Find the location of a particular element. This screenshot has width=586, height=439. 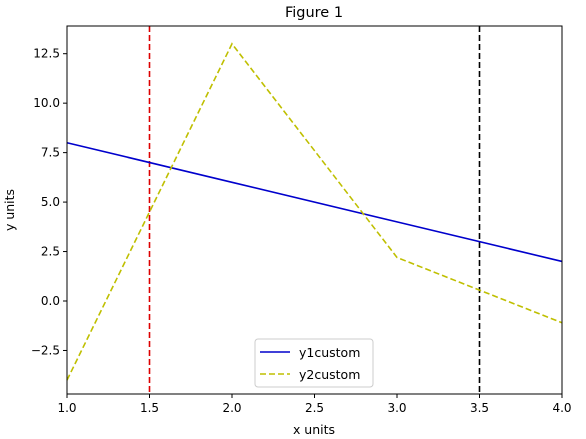

y-axis-label: y units is located at coordinates (9, 210).